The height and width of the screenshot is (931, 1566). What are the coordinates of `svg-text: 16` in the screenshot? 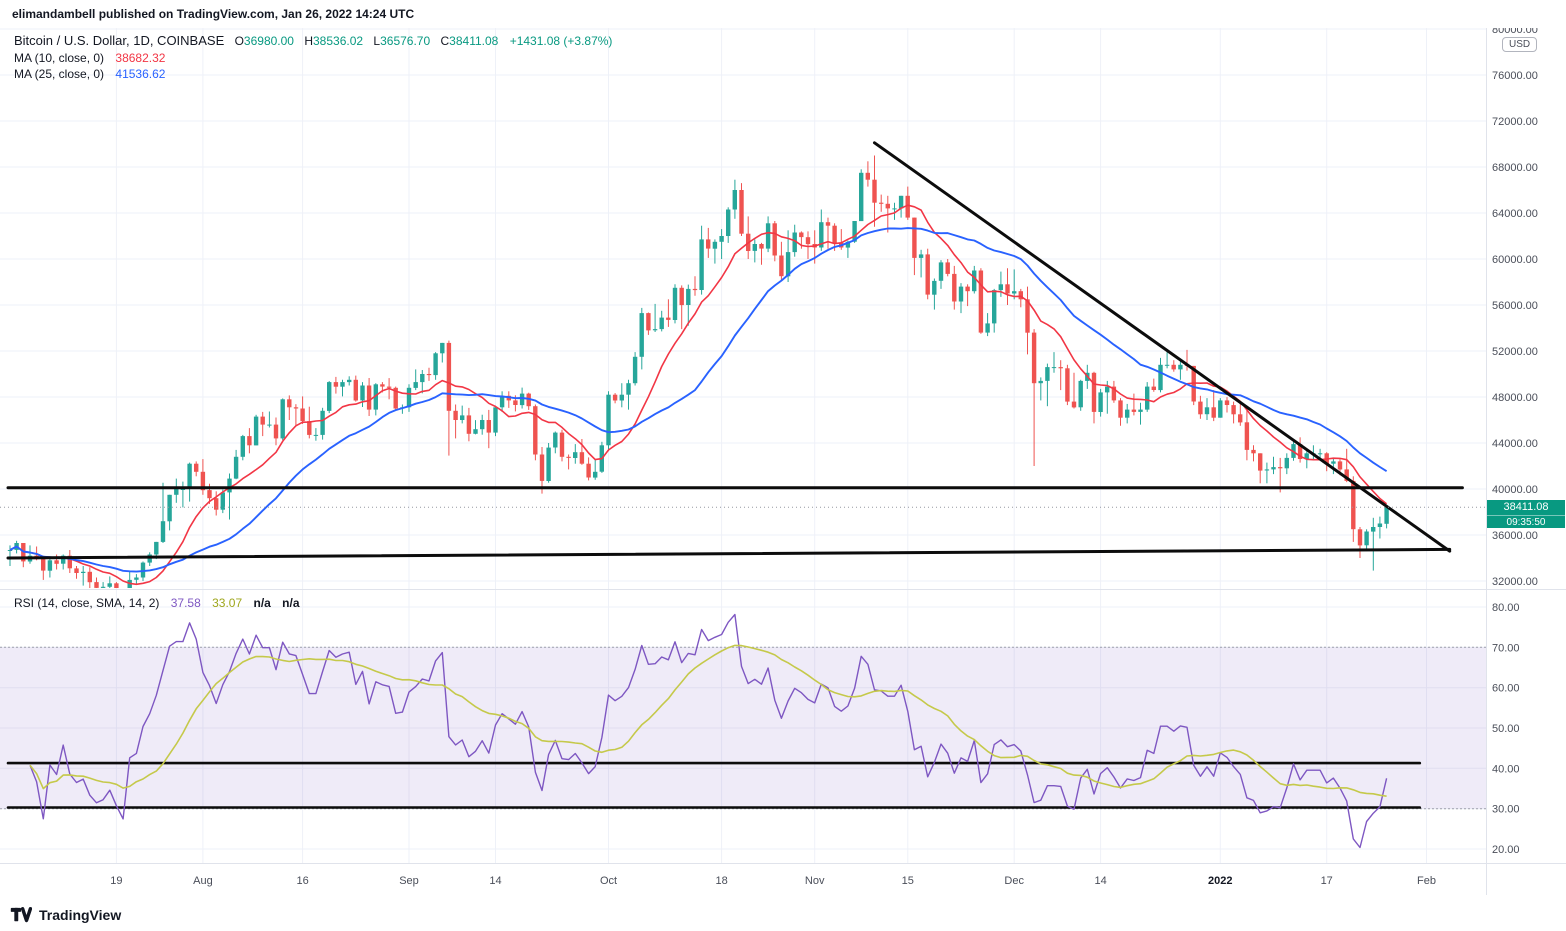 It's located at (302, 881).